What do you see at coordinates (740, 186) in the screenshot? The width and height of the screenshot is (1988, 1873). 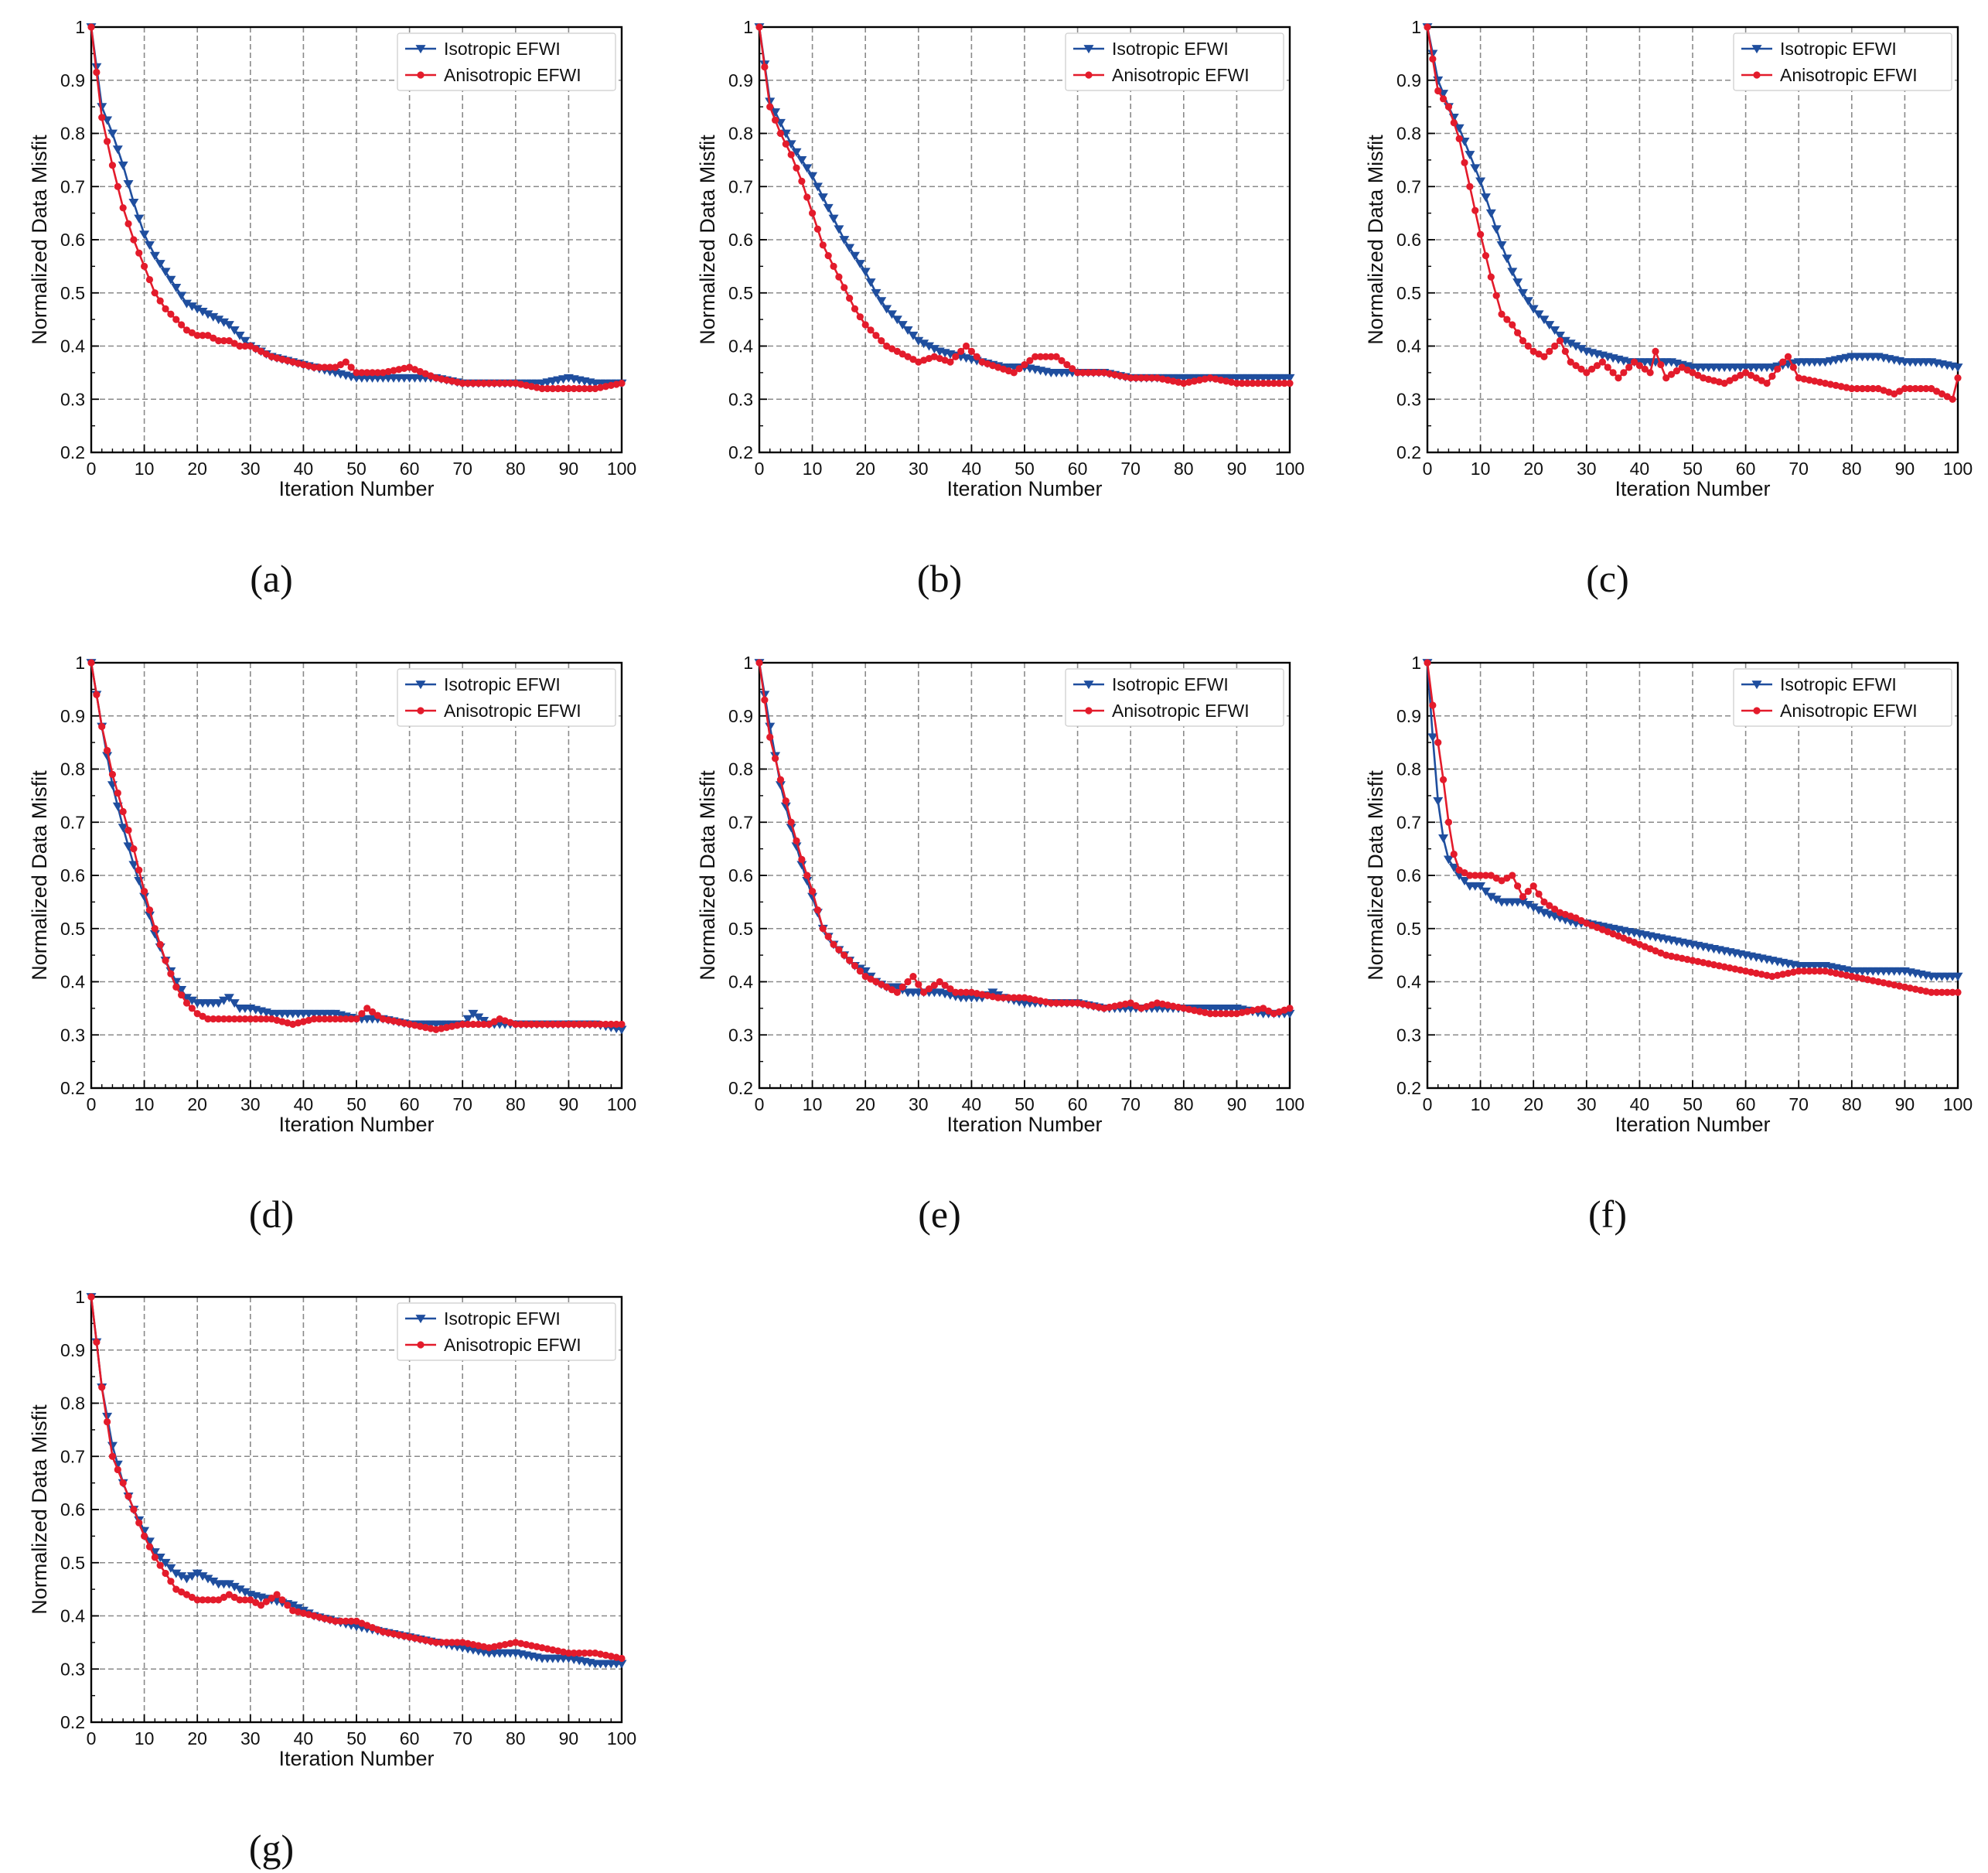 I see `y-tick-label: 0.7` at bounding box center [740, 186].